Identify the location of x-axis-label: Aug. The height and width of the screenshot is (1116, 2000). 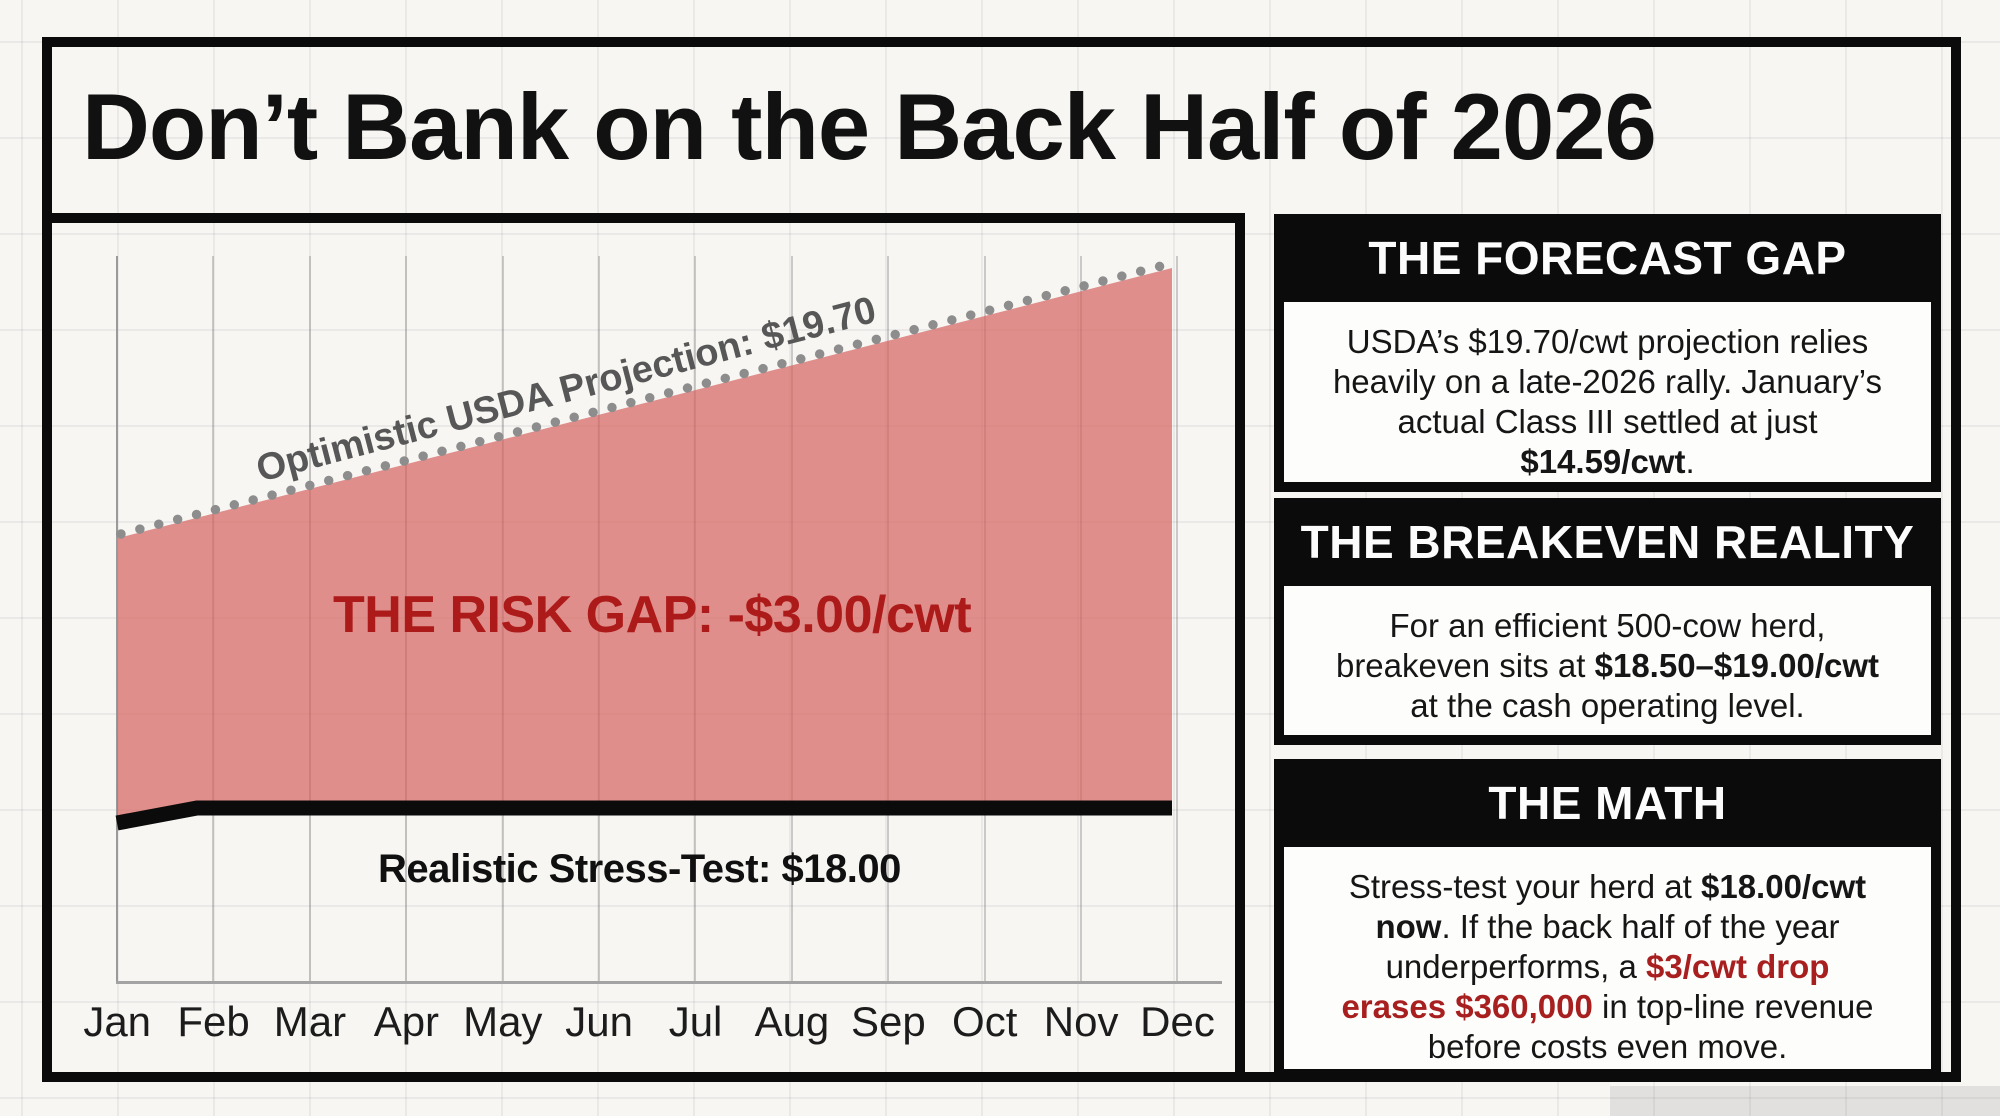
(792, 1021).